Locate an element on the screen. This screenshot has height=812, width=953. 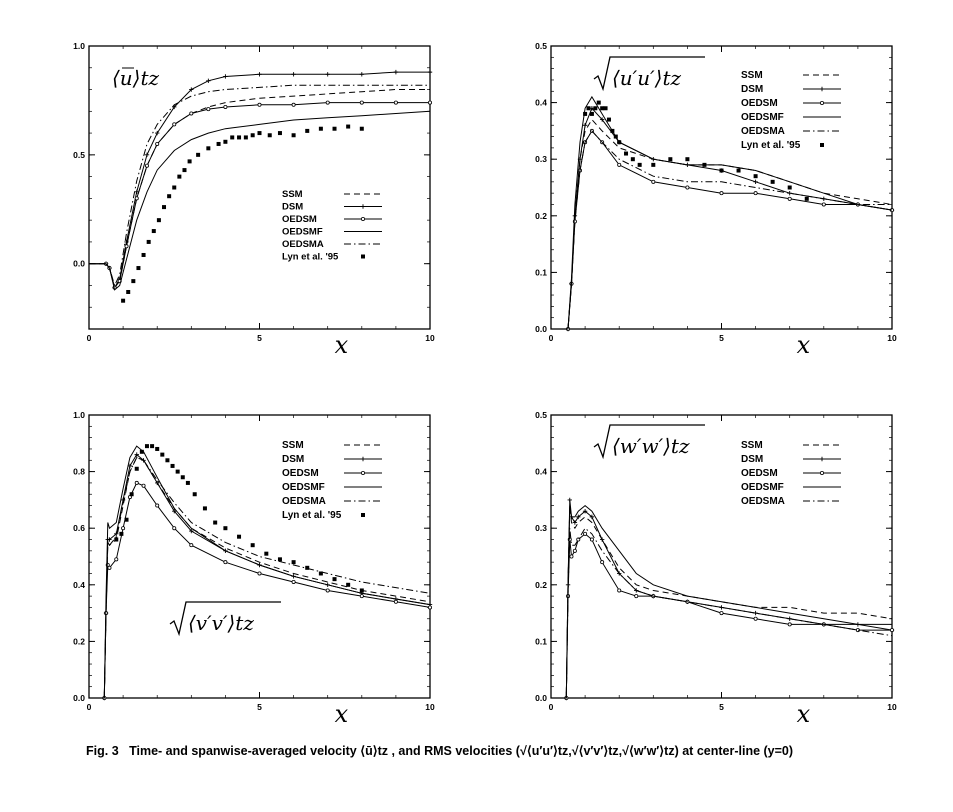
y-tick-label: 0.6 is located at coordinates (79, 528).